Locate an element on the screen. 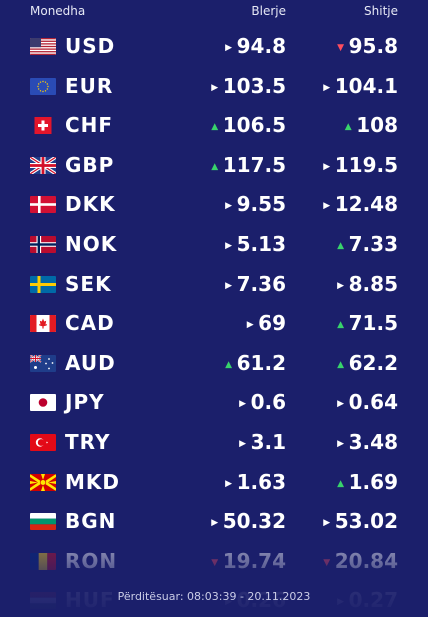  buy-rate: ▲ 117.5 is located at coordinates (248, 165).